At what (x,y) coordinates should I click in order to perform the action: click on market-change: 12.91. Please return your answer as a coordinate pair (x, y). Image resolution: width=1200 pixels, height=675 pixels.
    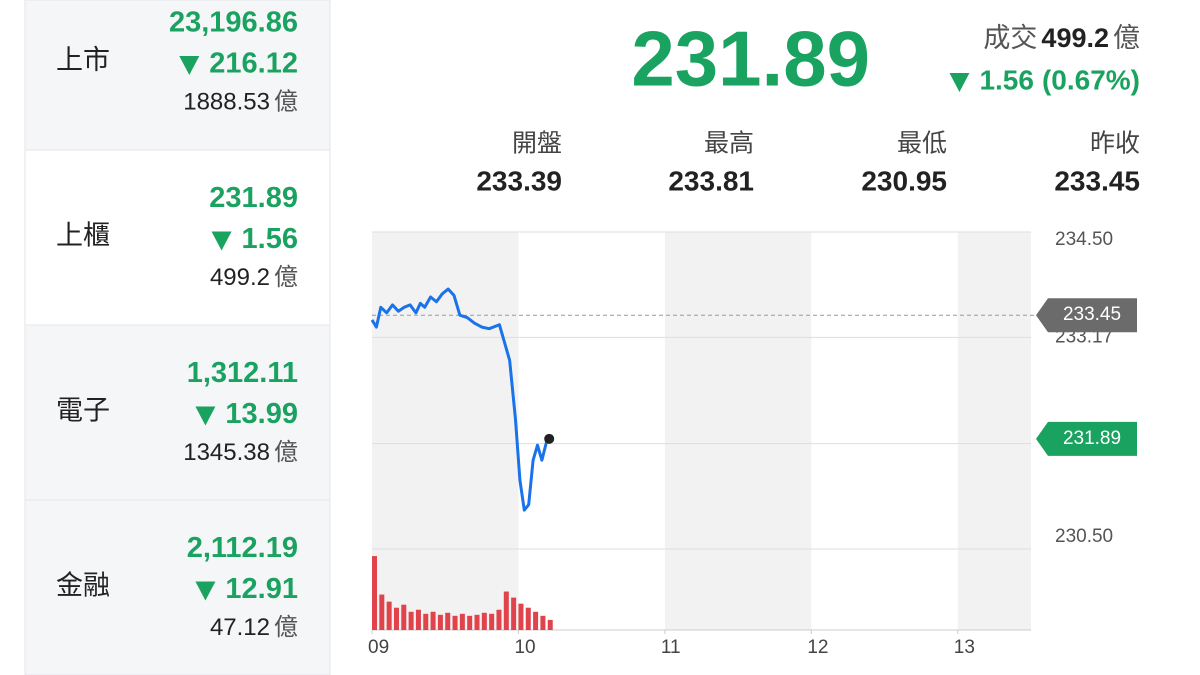
    Looking at the image, I should click on (261, 589).